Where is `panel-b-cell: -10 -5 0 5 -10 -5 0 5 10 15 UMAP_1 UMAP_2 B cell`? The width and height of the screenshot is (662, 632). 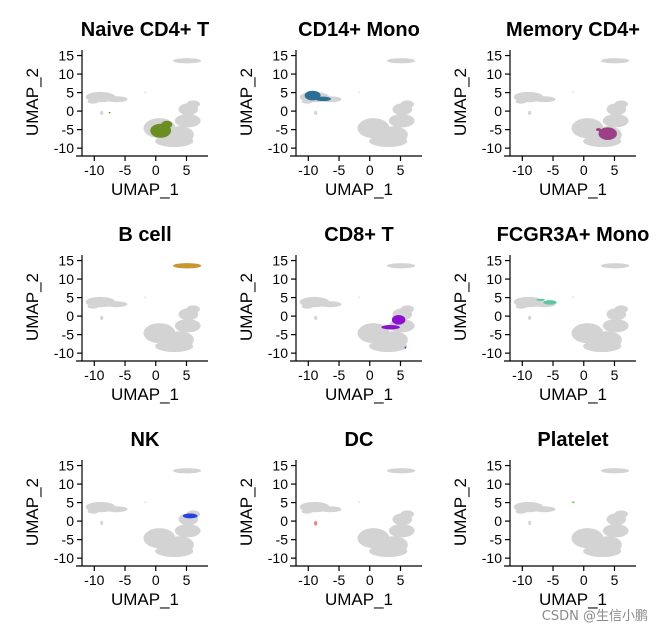 panel-b-cell: -10 -5 0 5 -10 -5 0 5 10 15 UMAP_1 UMAP_2 B cell is located at coordinates (115, 314).